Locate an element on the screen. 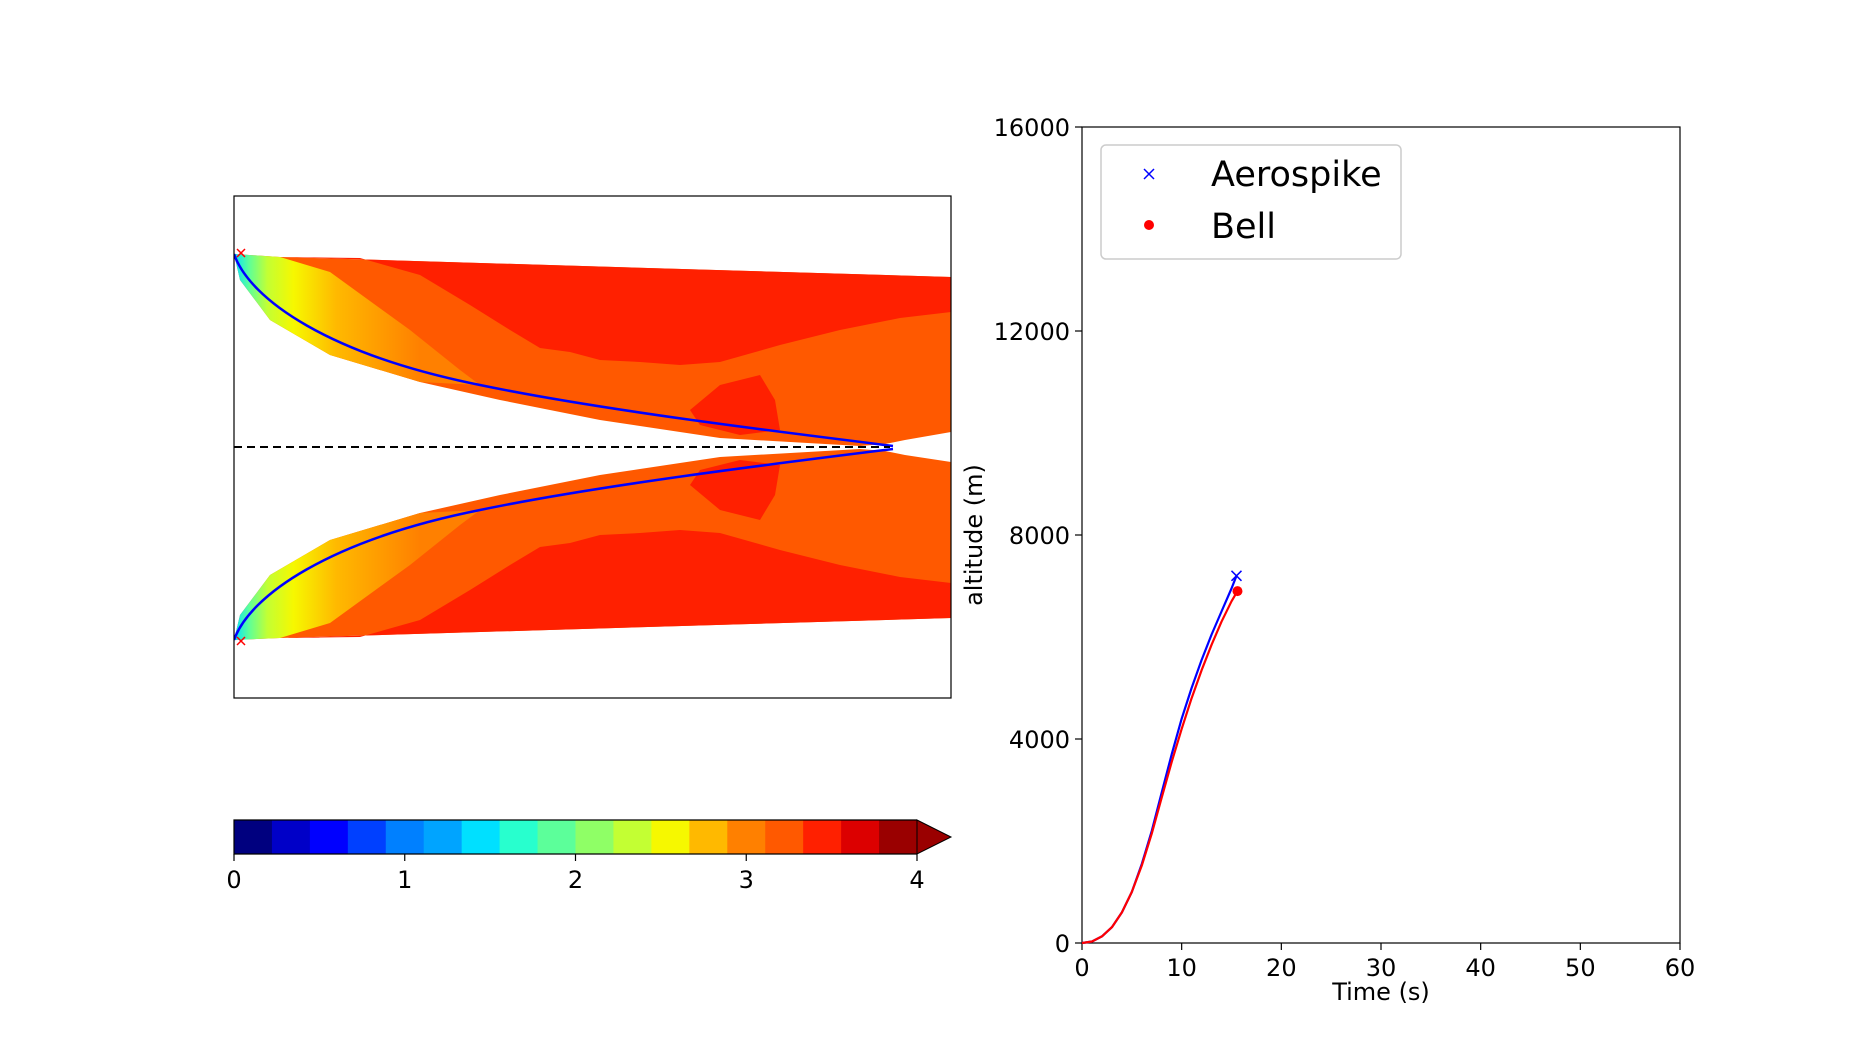 This screenshot has width=1850, height=1050. legend-bell-marker is located at coordinates (1149, 225).